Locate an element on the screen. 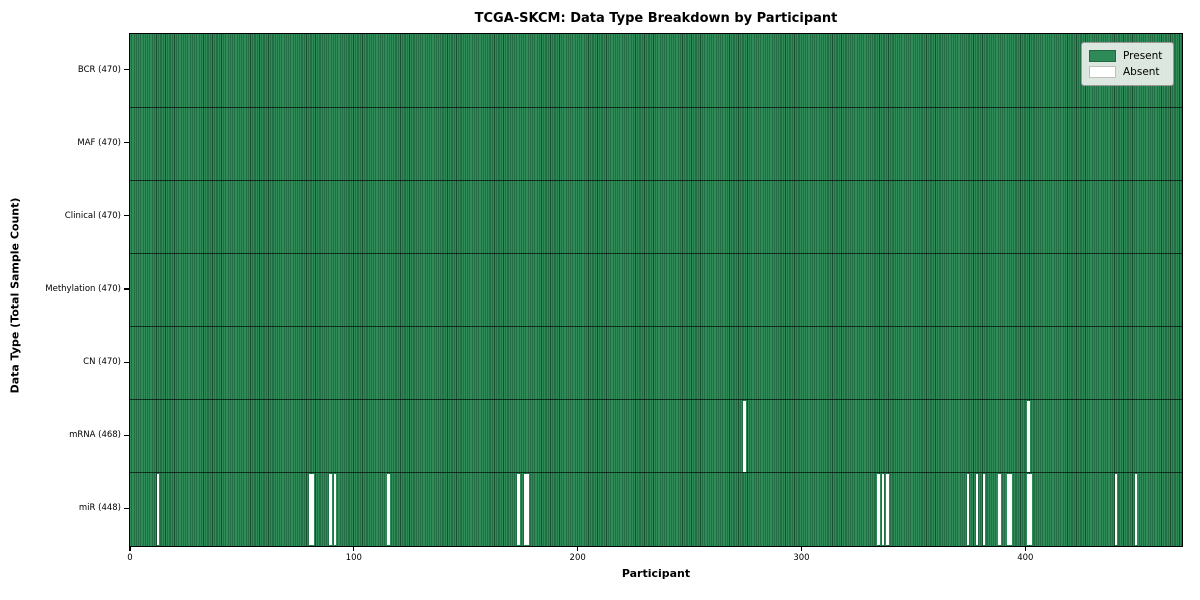 The height and width of the screenshot is (600, 1200). legend-swatch-present is located at coordinates (1102, 56).